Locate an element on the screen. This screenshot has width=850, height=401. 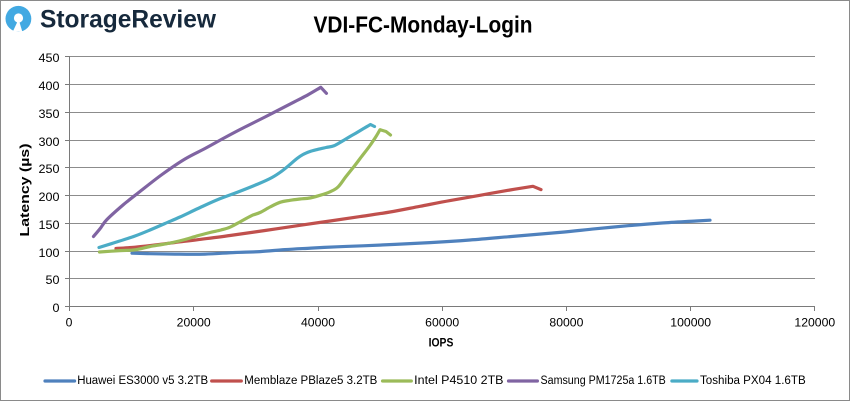
svg-text: Huawei ES3000 v5 3.2TB is located at coordinates (142, 381).